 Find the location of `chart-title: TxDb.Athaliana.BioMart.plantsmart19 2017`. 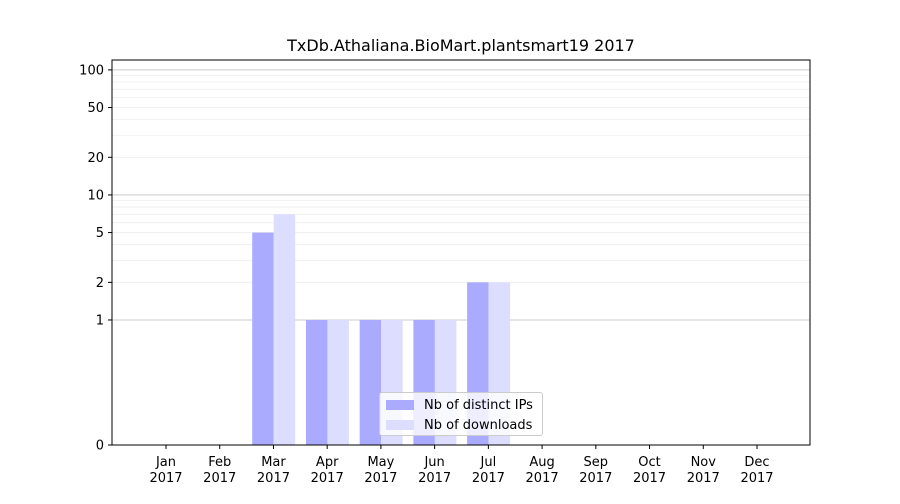

chart-title: TxDb.Athaliana.BioMart.plantsmart19 2017 is located at coordinates (460, 45).